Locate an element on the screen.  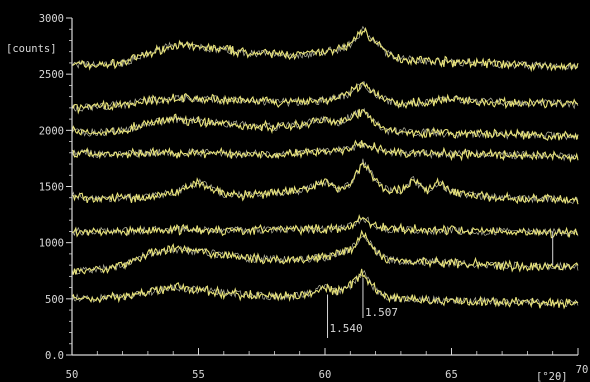
y-tick-label: 3000 is located at coordinates (51, 19).